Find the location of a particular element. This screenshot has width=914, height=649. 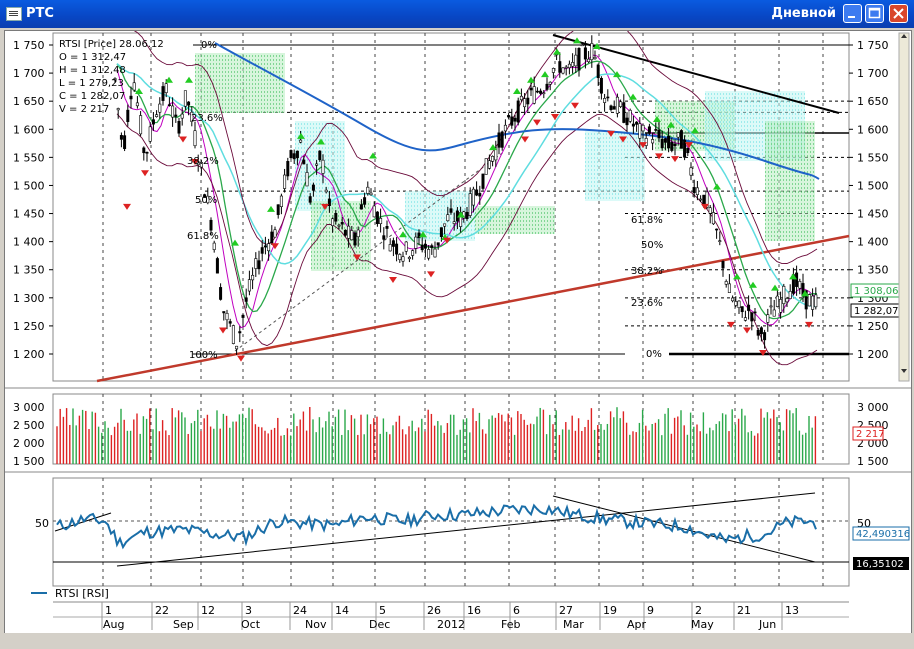

ma-long-line is located at coordinates (517, 111).